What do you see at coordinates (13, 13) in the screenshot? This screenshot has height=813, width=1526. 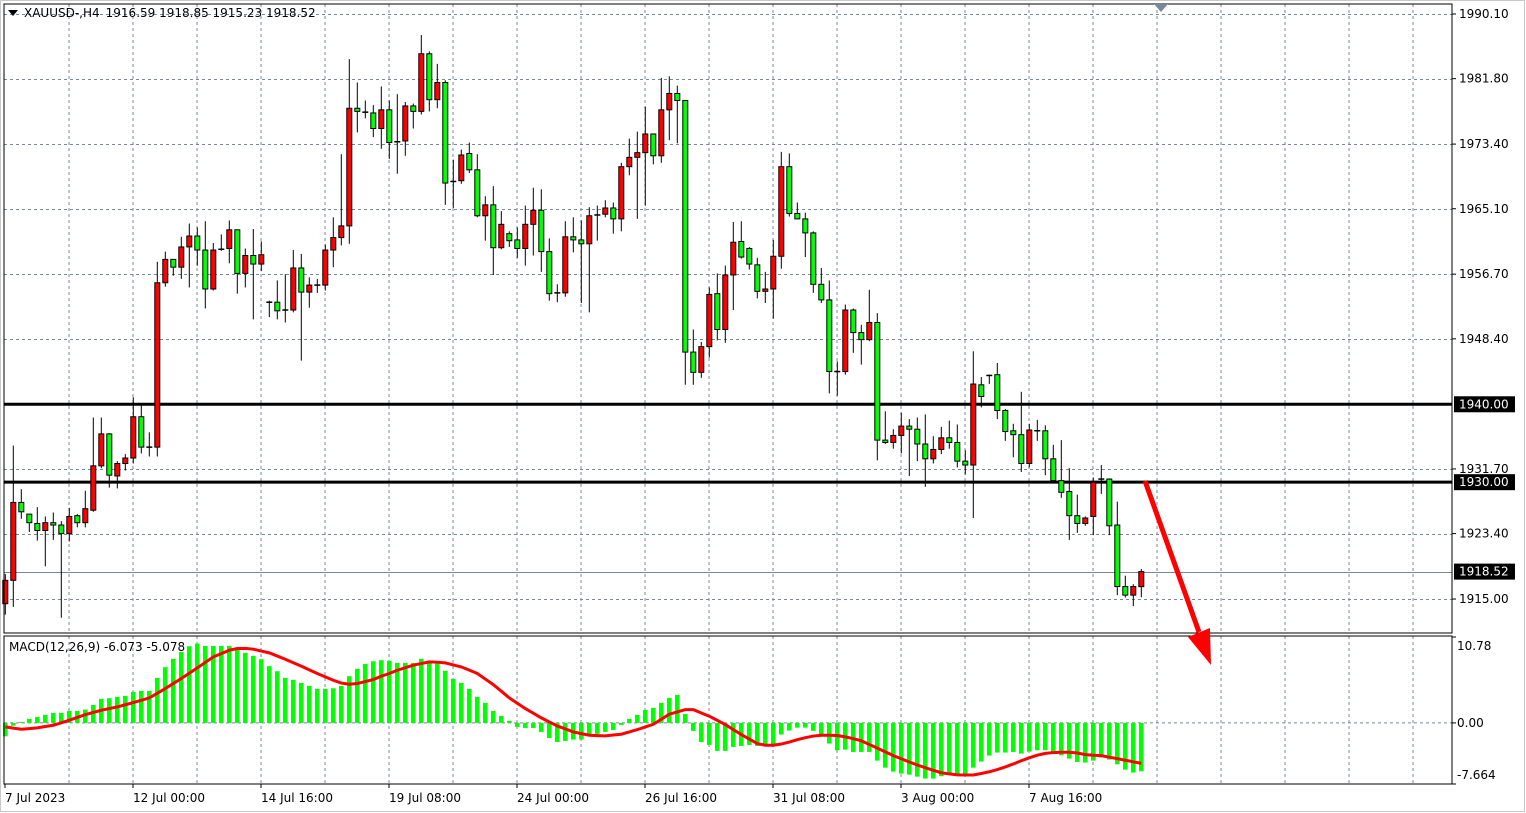 I see `triangle-down-icon` at bounding box center [13, 13].